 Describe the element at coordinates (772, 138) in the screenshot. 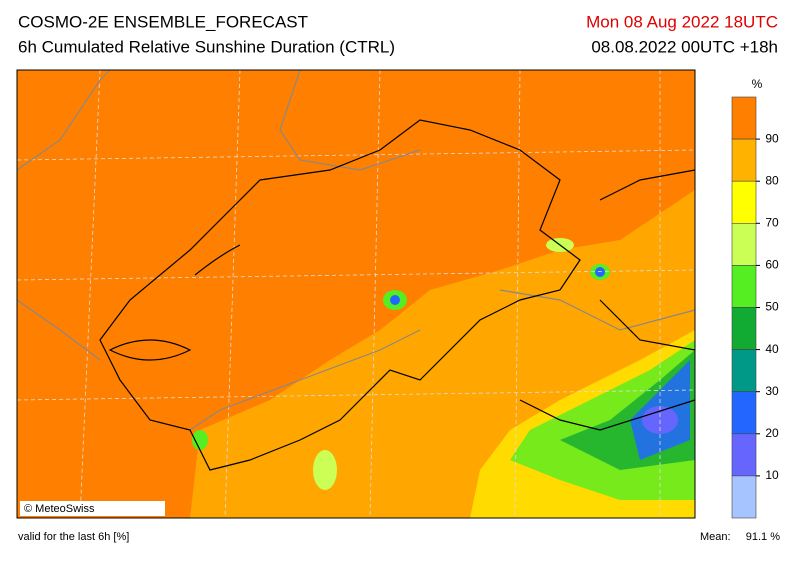

I see `legend-label: 90` at that location.